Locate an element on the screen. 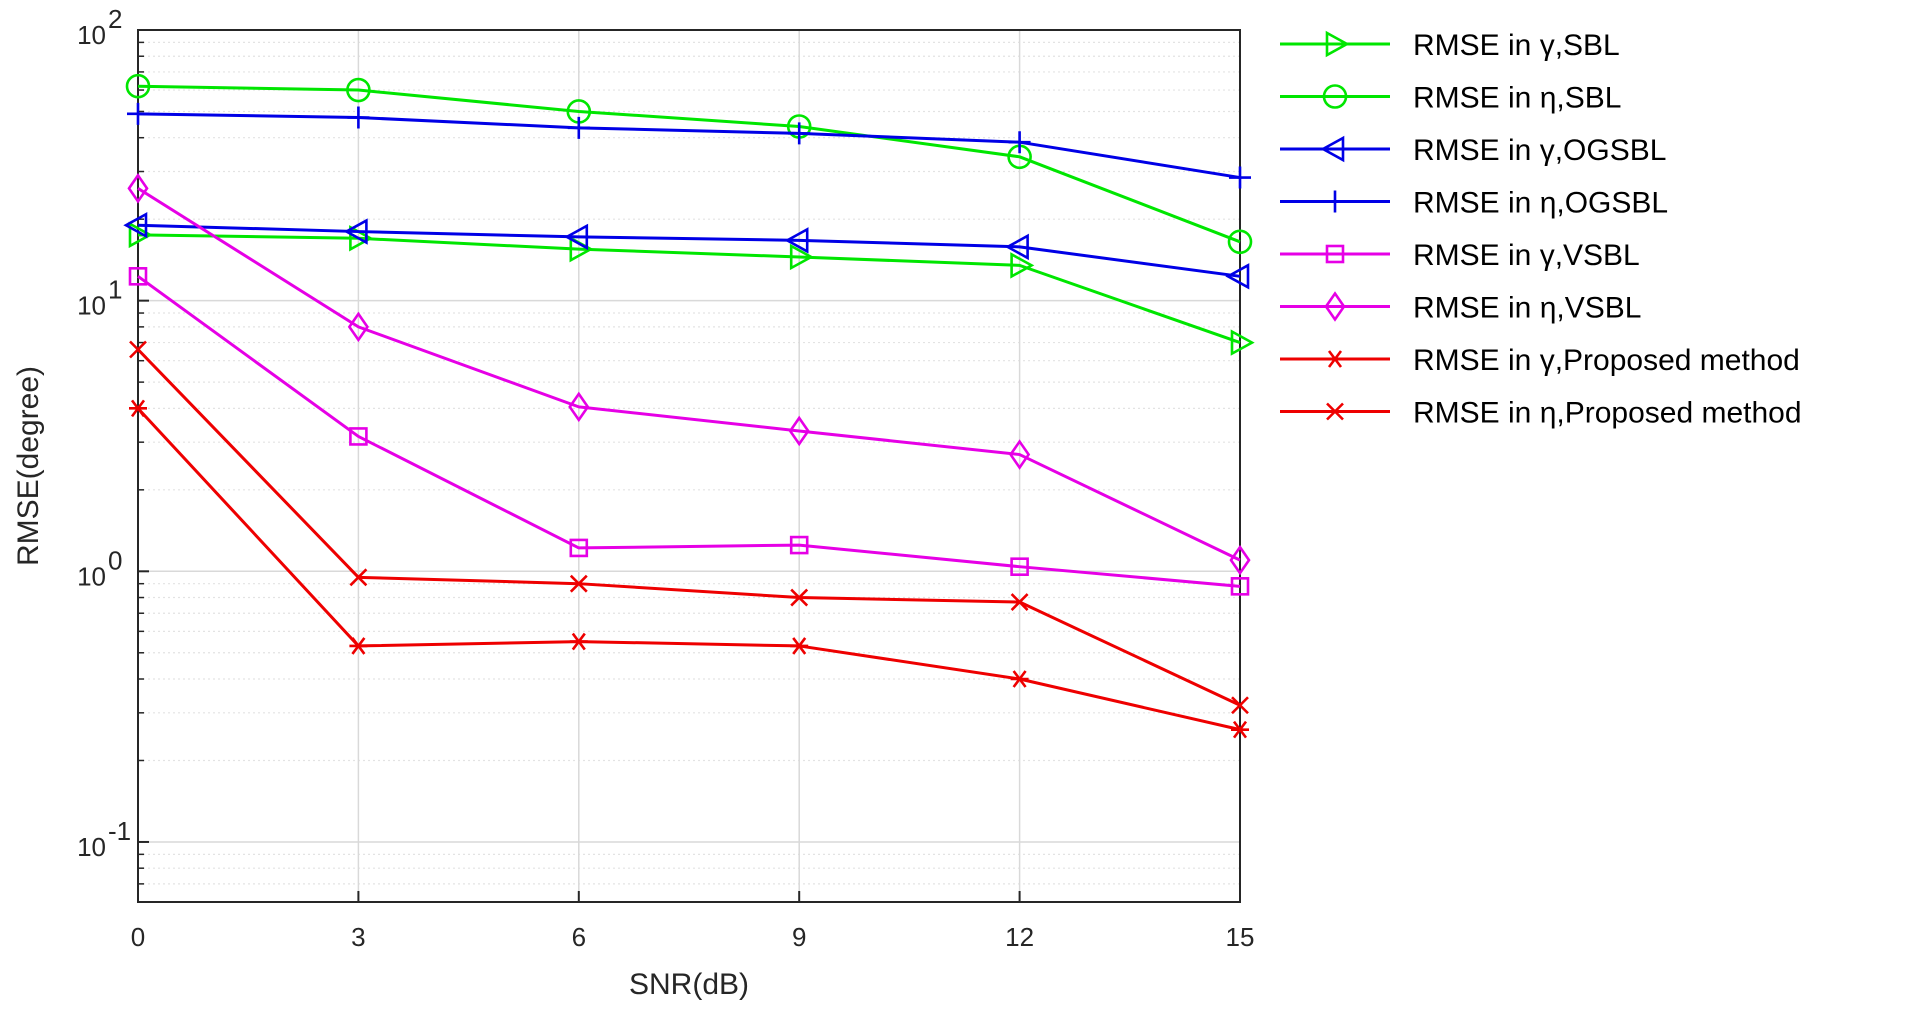 The width and height of the screenshot is (1907, 1020). x-tick-label: 9 is located at coordinates (799, 937).